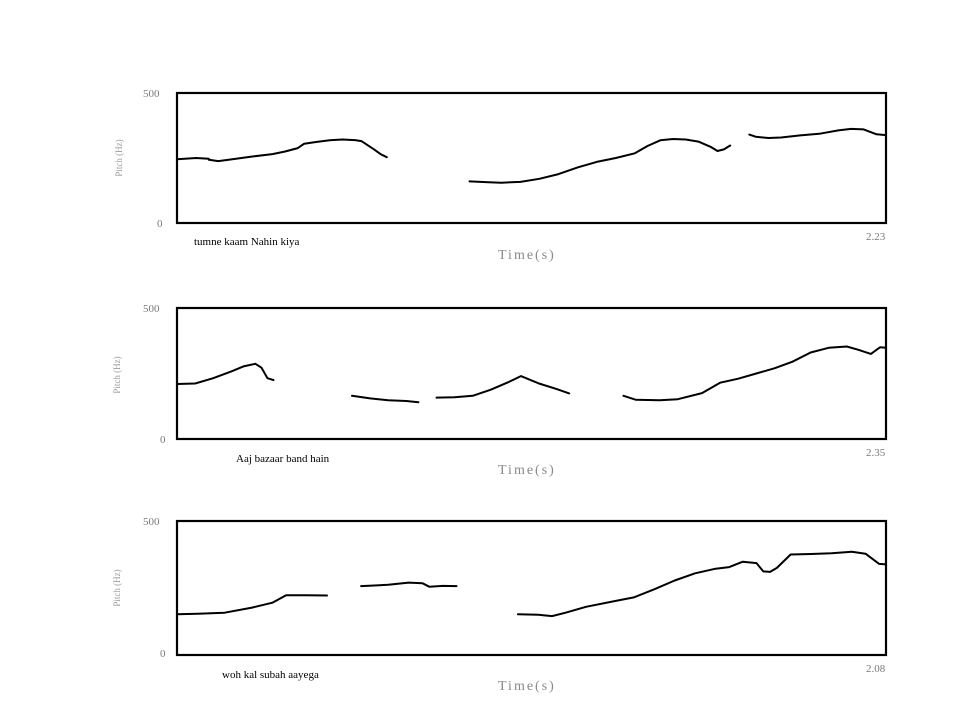  Describe the element at coordinates (876, 669) in the screenshot. I see `x-end-tick: 2.08` at that location.